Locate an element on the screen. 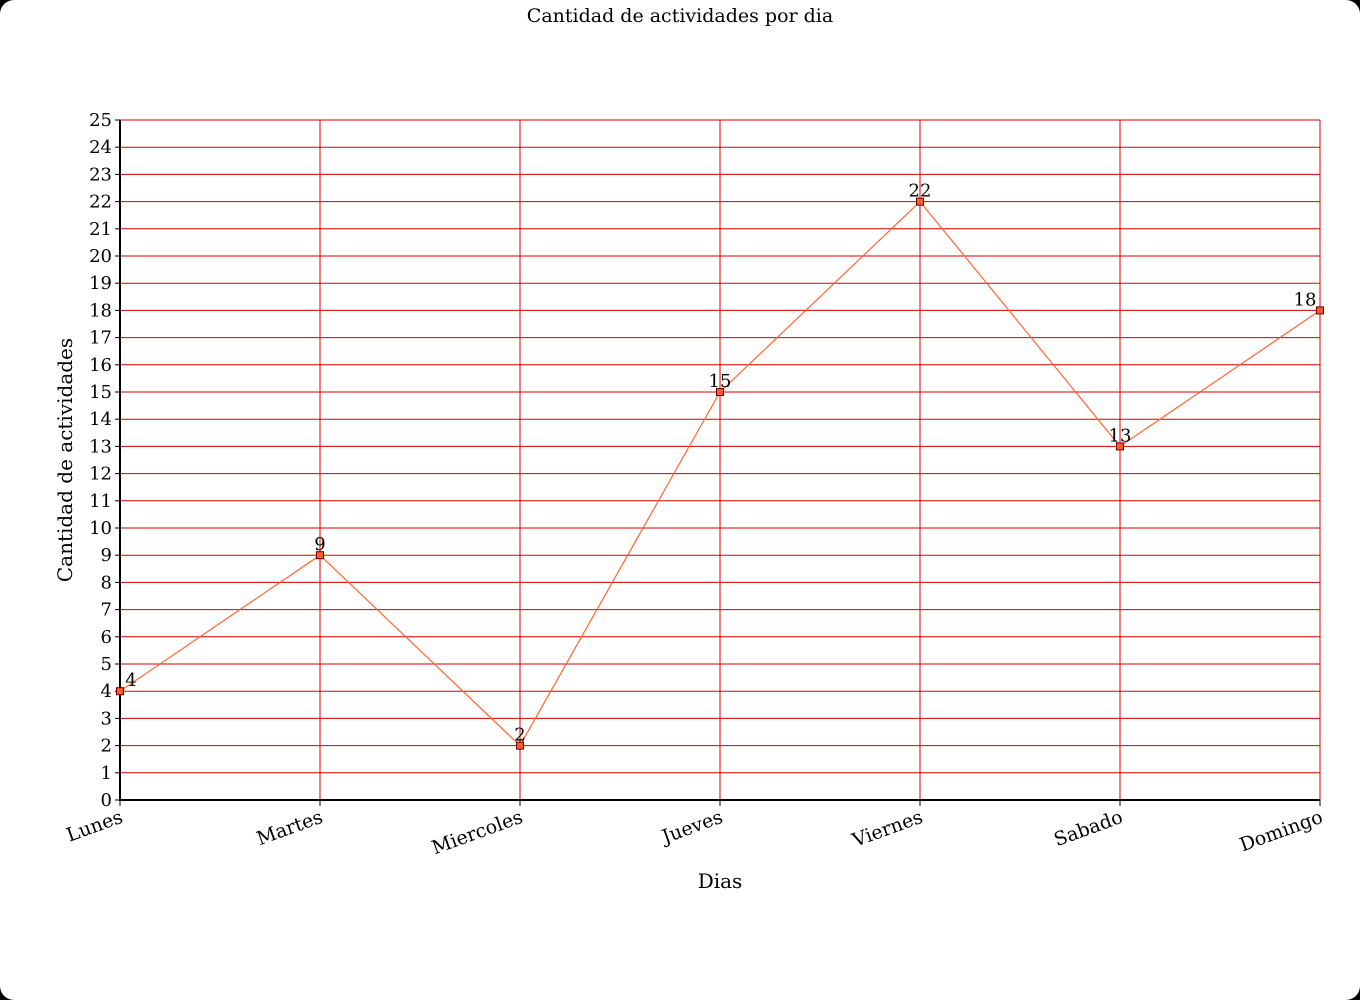 Image resolution: width=1360 pixels, height=1000 pixels. x-axis-title: Dias is located at coordinates (720, 881).